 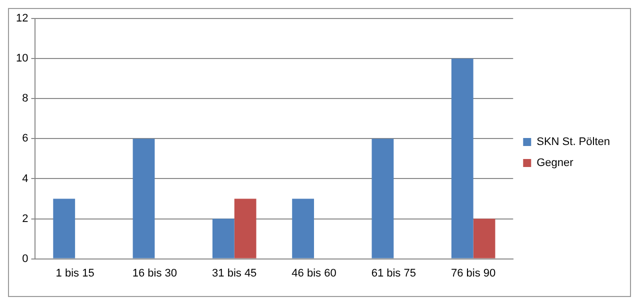 I want to click on y-tick-label: 12, so click(x=22, y=18).